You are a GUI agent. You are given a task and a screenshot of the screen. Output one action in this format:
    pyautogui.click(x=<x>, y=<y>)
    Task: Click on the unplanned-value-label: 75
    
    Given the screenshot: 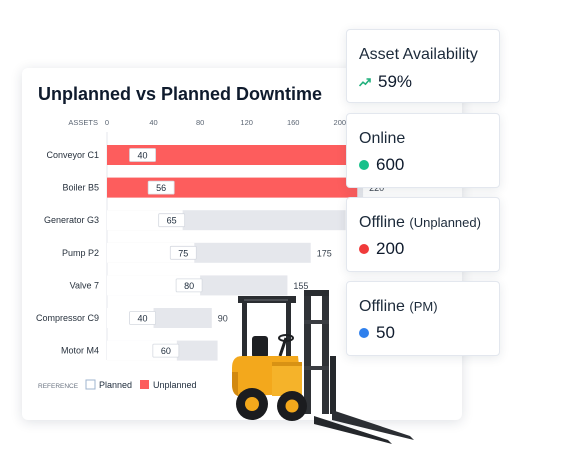 What is the action you would take?
    pyautogui.click(x=183, y=253)
    